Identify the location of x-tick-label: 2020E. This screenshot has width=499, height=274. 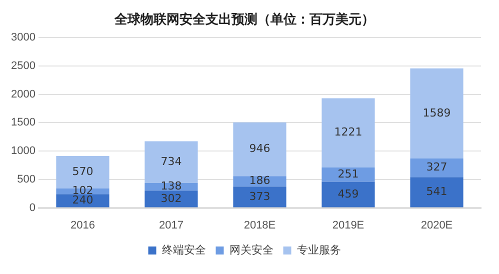
(436, 225).